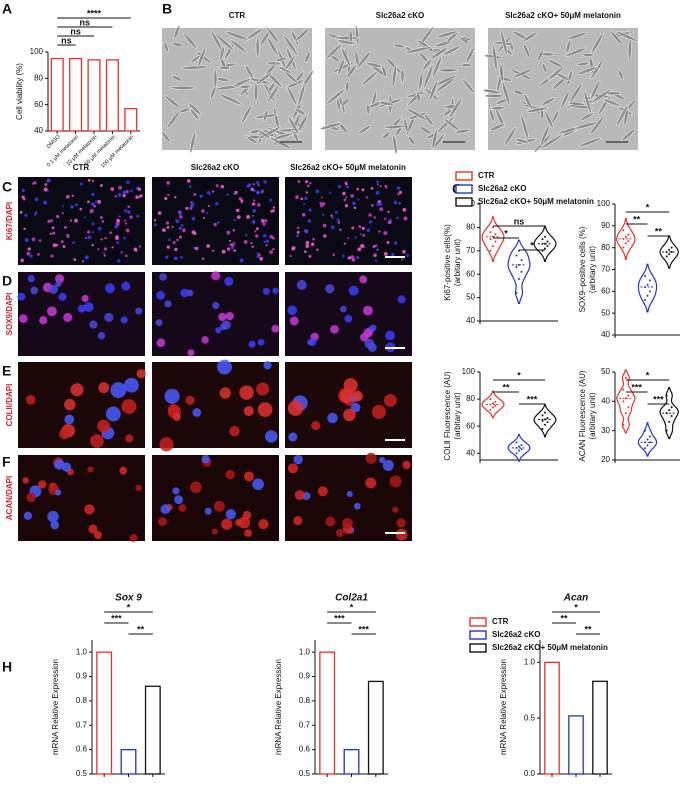 Image resolution: width=691 pixels, height=802 pixels. What do you see at coordinates (478, 635) in the screenshot?
I see `legend-swatch` at bounding box center [478, 635].